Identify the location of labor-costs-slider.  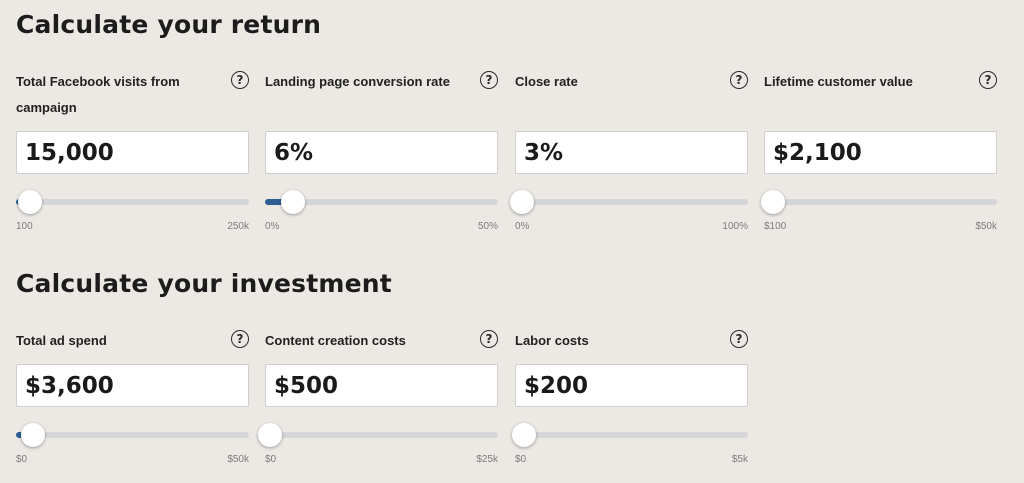
(630, 435).